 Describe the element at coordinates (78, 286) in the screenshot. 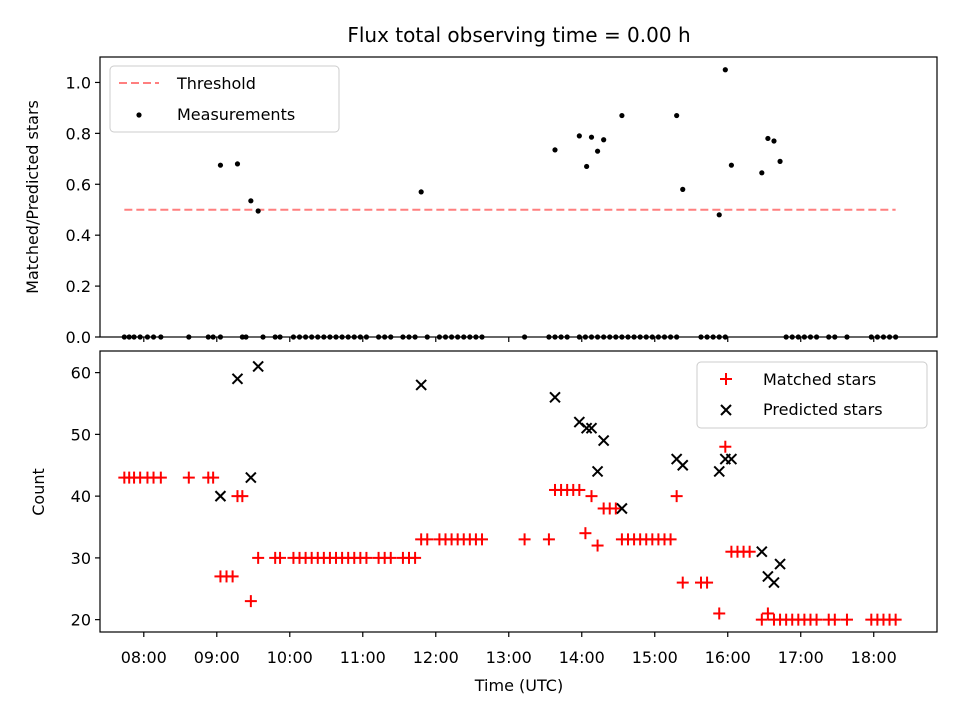

I see `top-y-tick-label: 0.2` at that location.